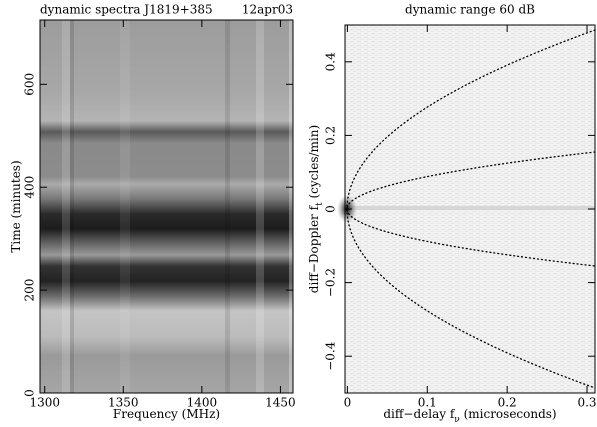  I want to click on x-tick-label: 0.3, so click(586, 403).